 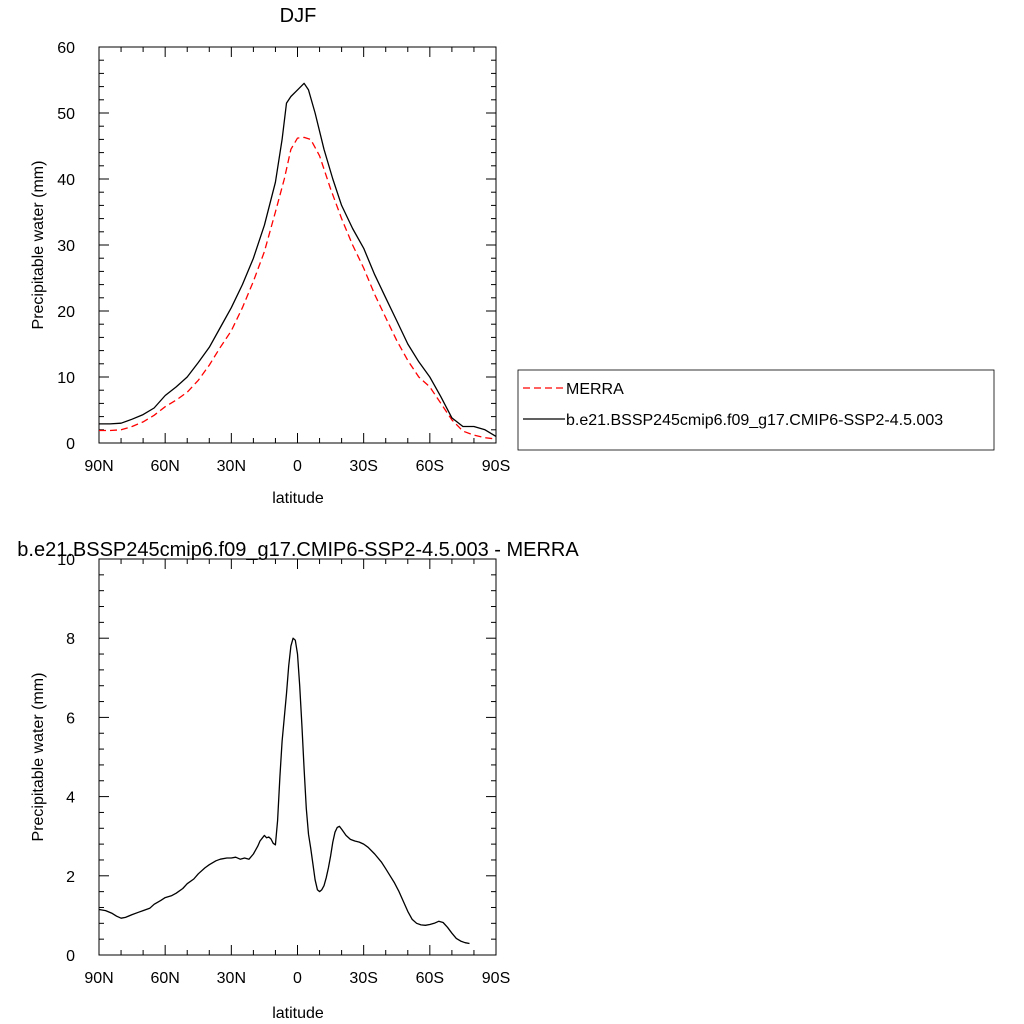 What do you see at coordinates (70, 877) in the screenshot?
I see `y-tick-label: 2` at bounding box center [70, 877].